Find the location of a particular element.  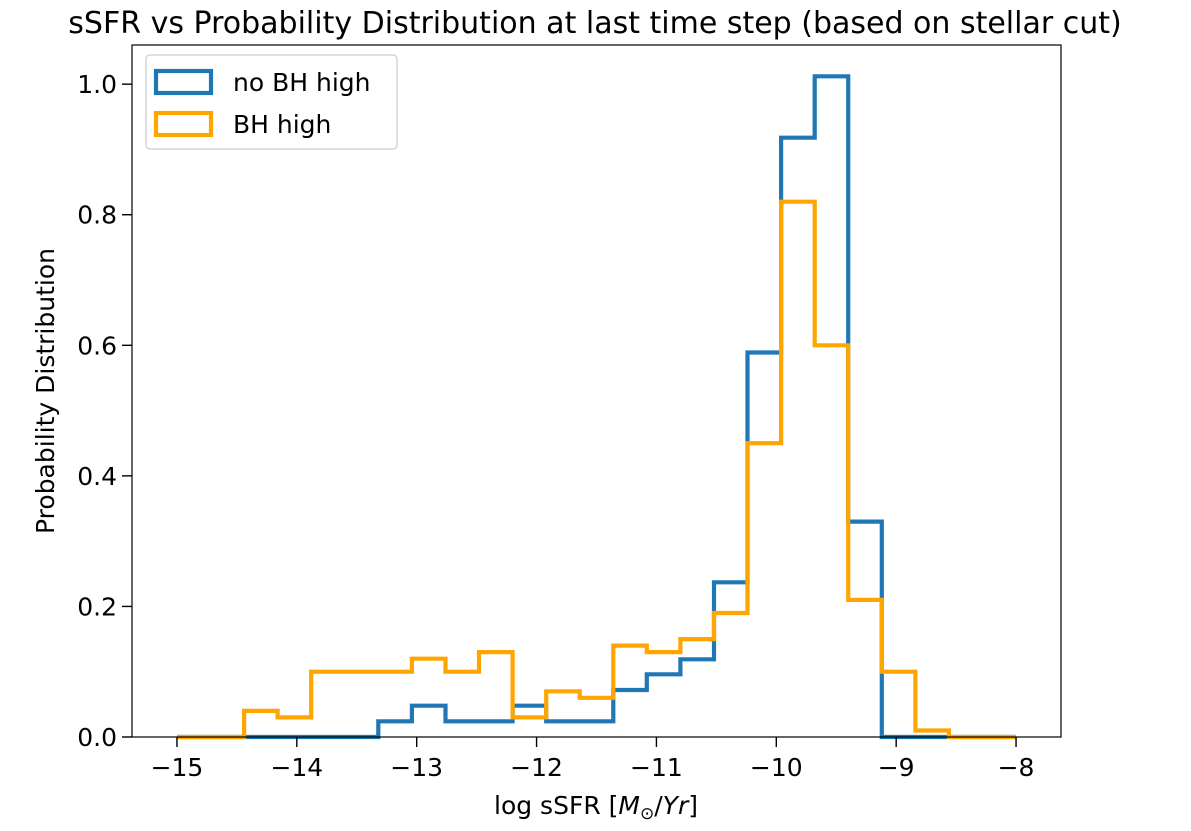

y-axis-ticks: 0.0 0.2 0.4 0.6 0.8 1.0 is located at coordinates (104, 411).